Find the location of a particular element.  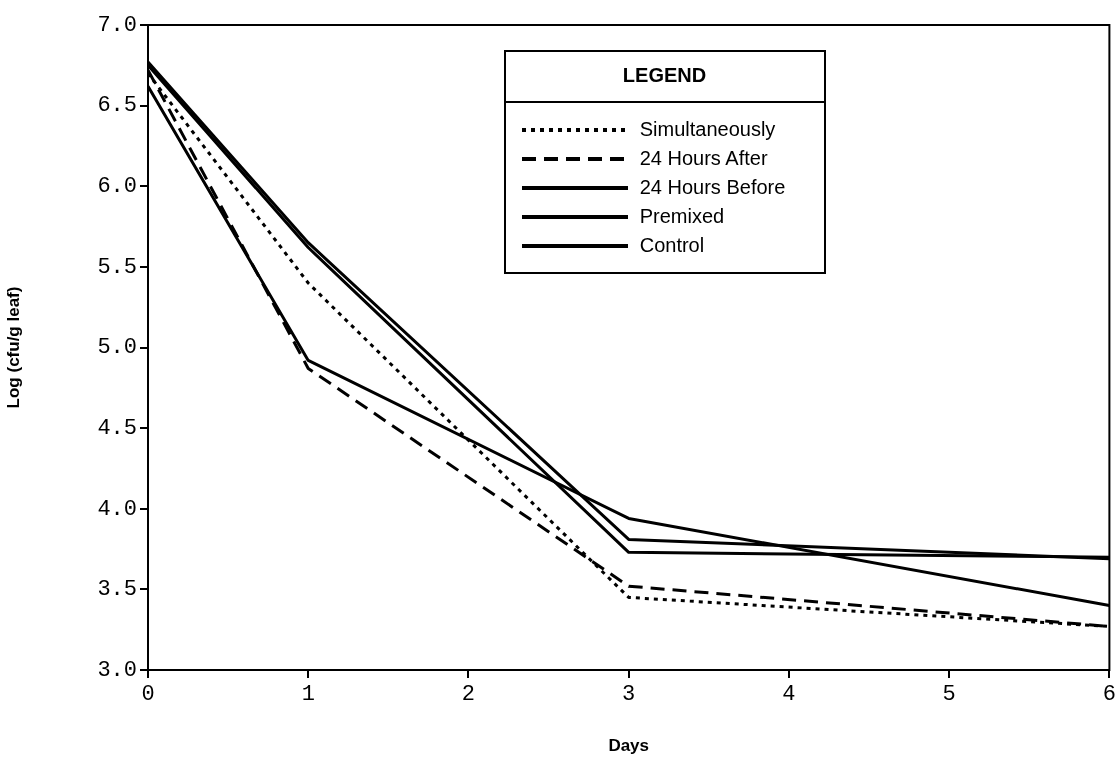

y-tick-label: 5.5 is located at coordinates (117, 267).